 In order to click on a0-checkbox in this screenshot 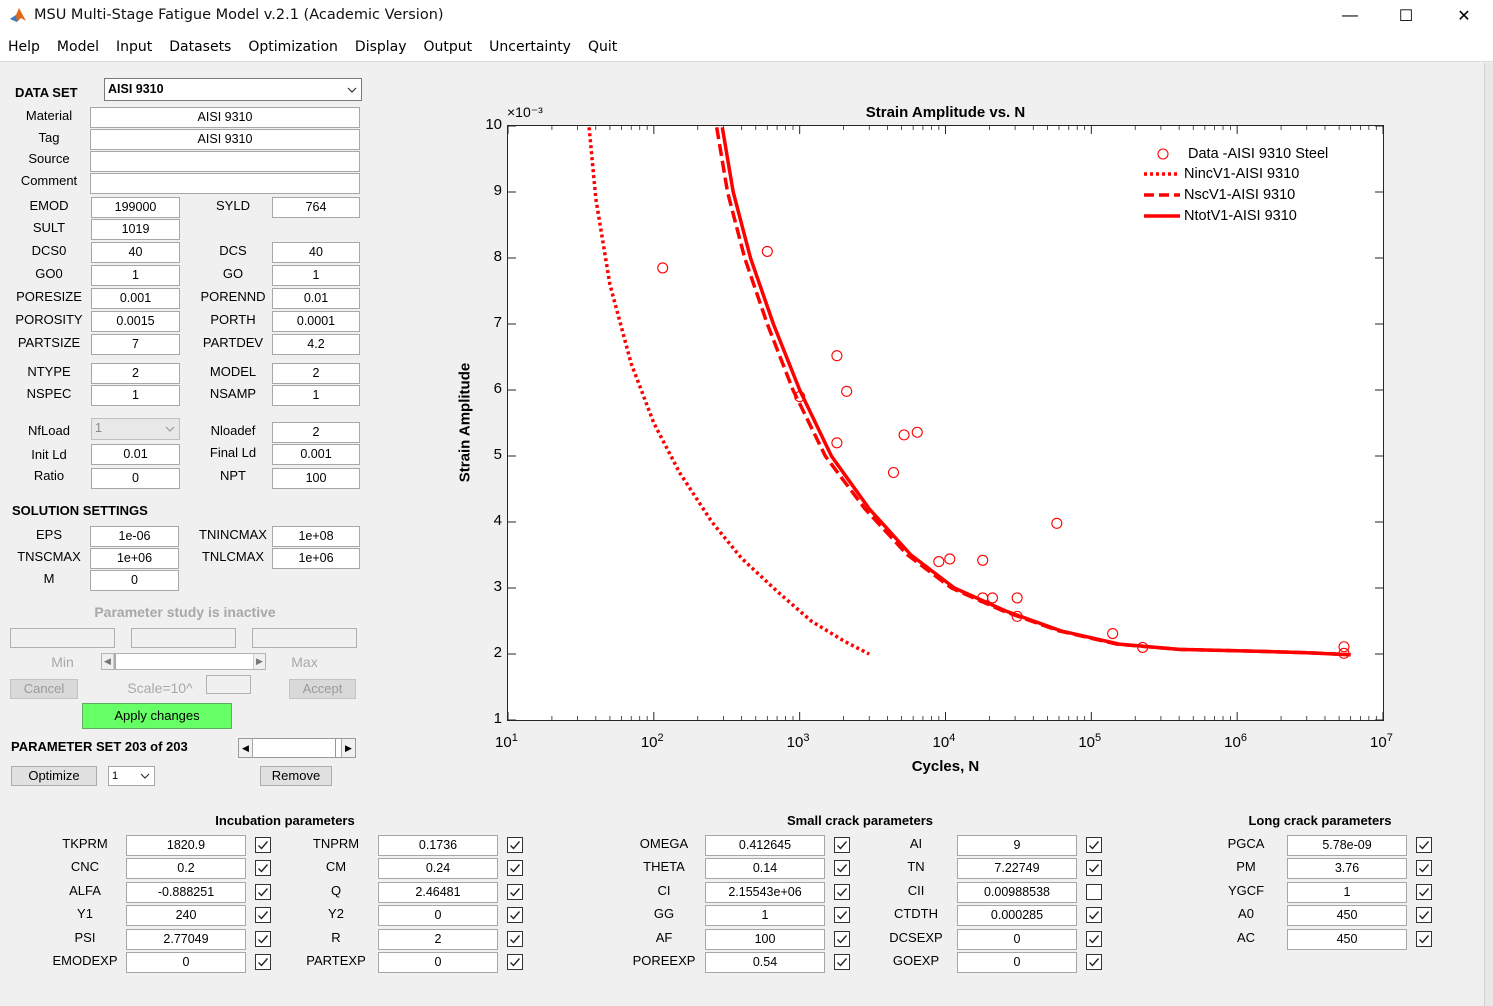, I will do `click(1424, 915)`.